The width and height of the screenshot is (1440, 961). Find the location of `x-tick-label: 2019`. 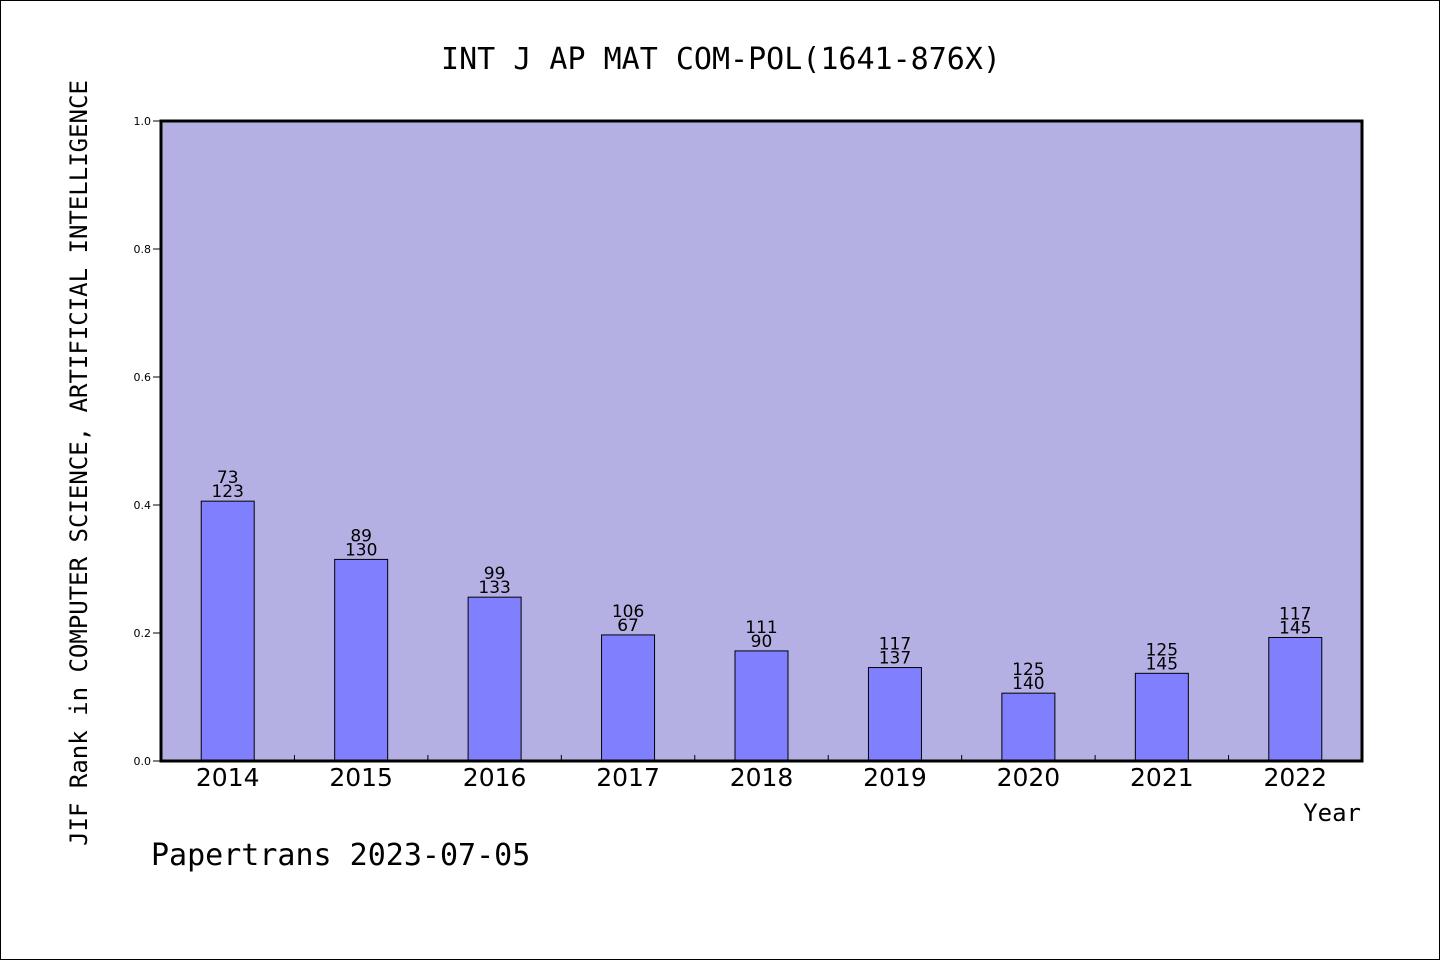

x-tick-label: 2019 is located at coordinates (895, 777).